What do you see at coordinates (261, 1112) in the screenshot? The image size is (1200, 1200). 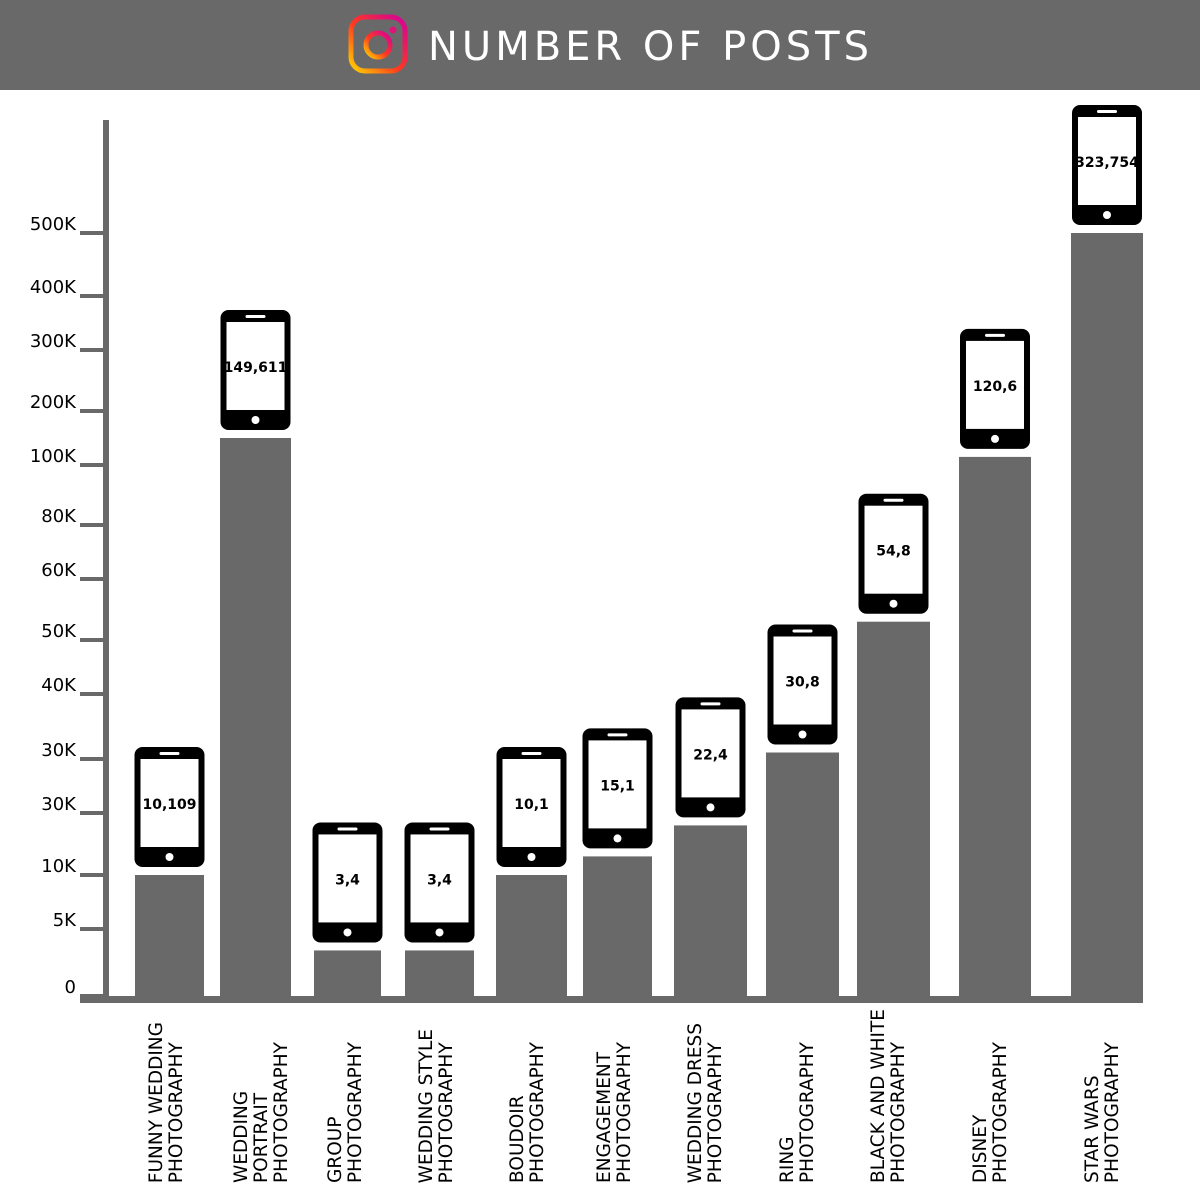 I see `x-tick-label: WEDDING PORTRAIT PHOTOGRAPHY` at bounding box center [261, 1112].